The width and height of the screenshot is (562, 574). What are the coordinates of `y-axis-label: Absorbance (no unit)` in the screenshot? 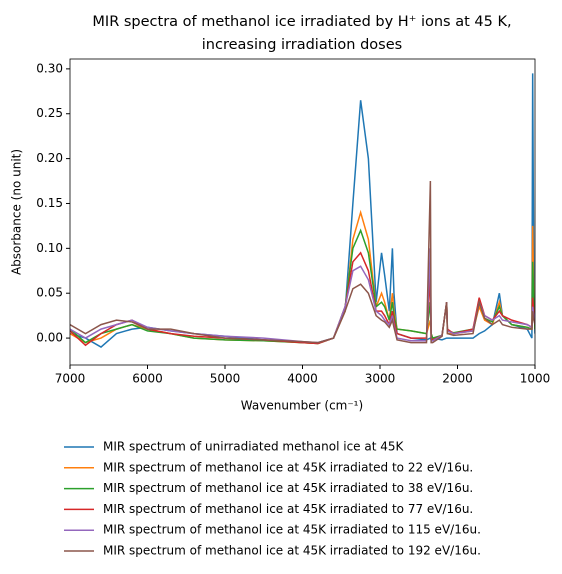 It's located at (17, 212).